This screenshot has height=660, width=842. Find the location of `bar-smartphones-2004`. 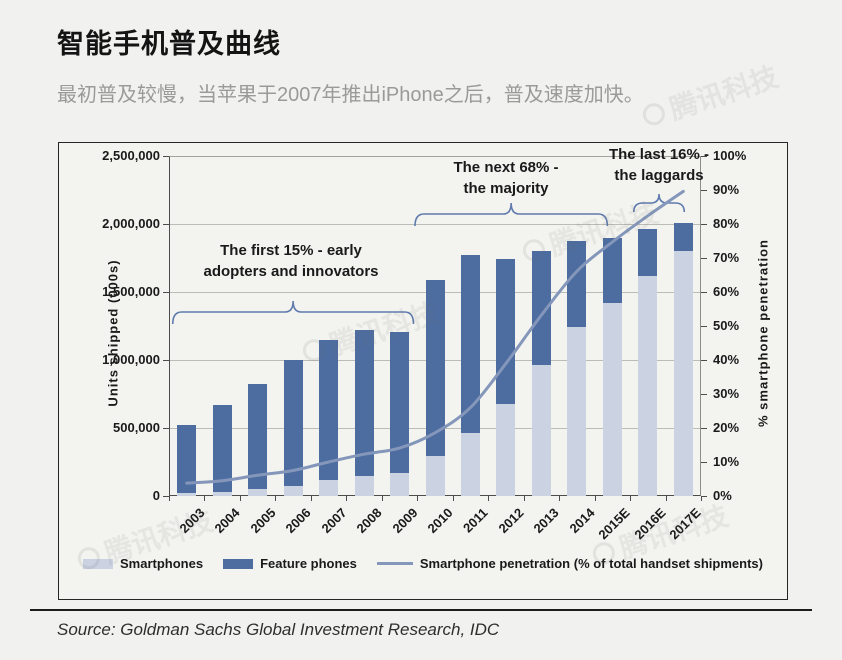

bar-smartphones-2004 is located at coordinates (222, 493).